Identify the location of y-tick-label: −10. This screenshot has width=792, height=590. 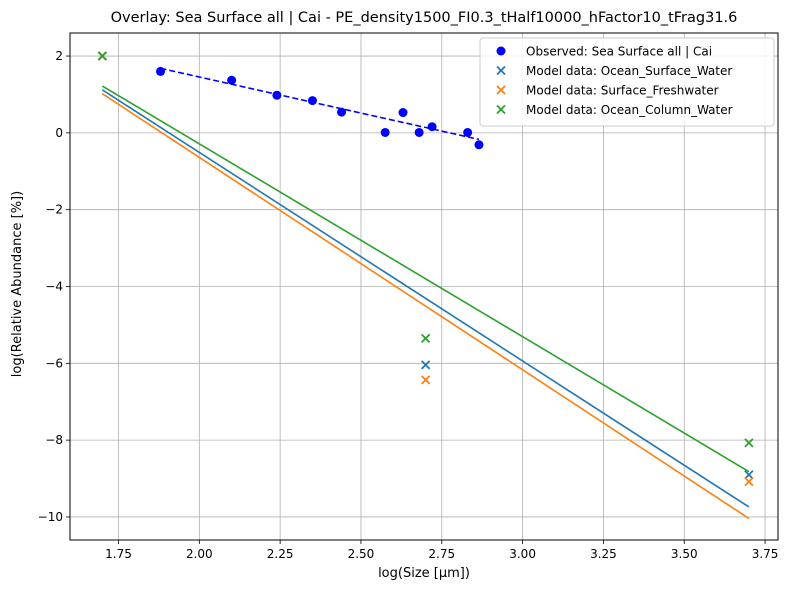
(50, 517).